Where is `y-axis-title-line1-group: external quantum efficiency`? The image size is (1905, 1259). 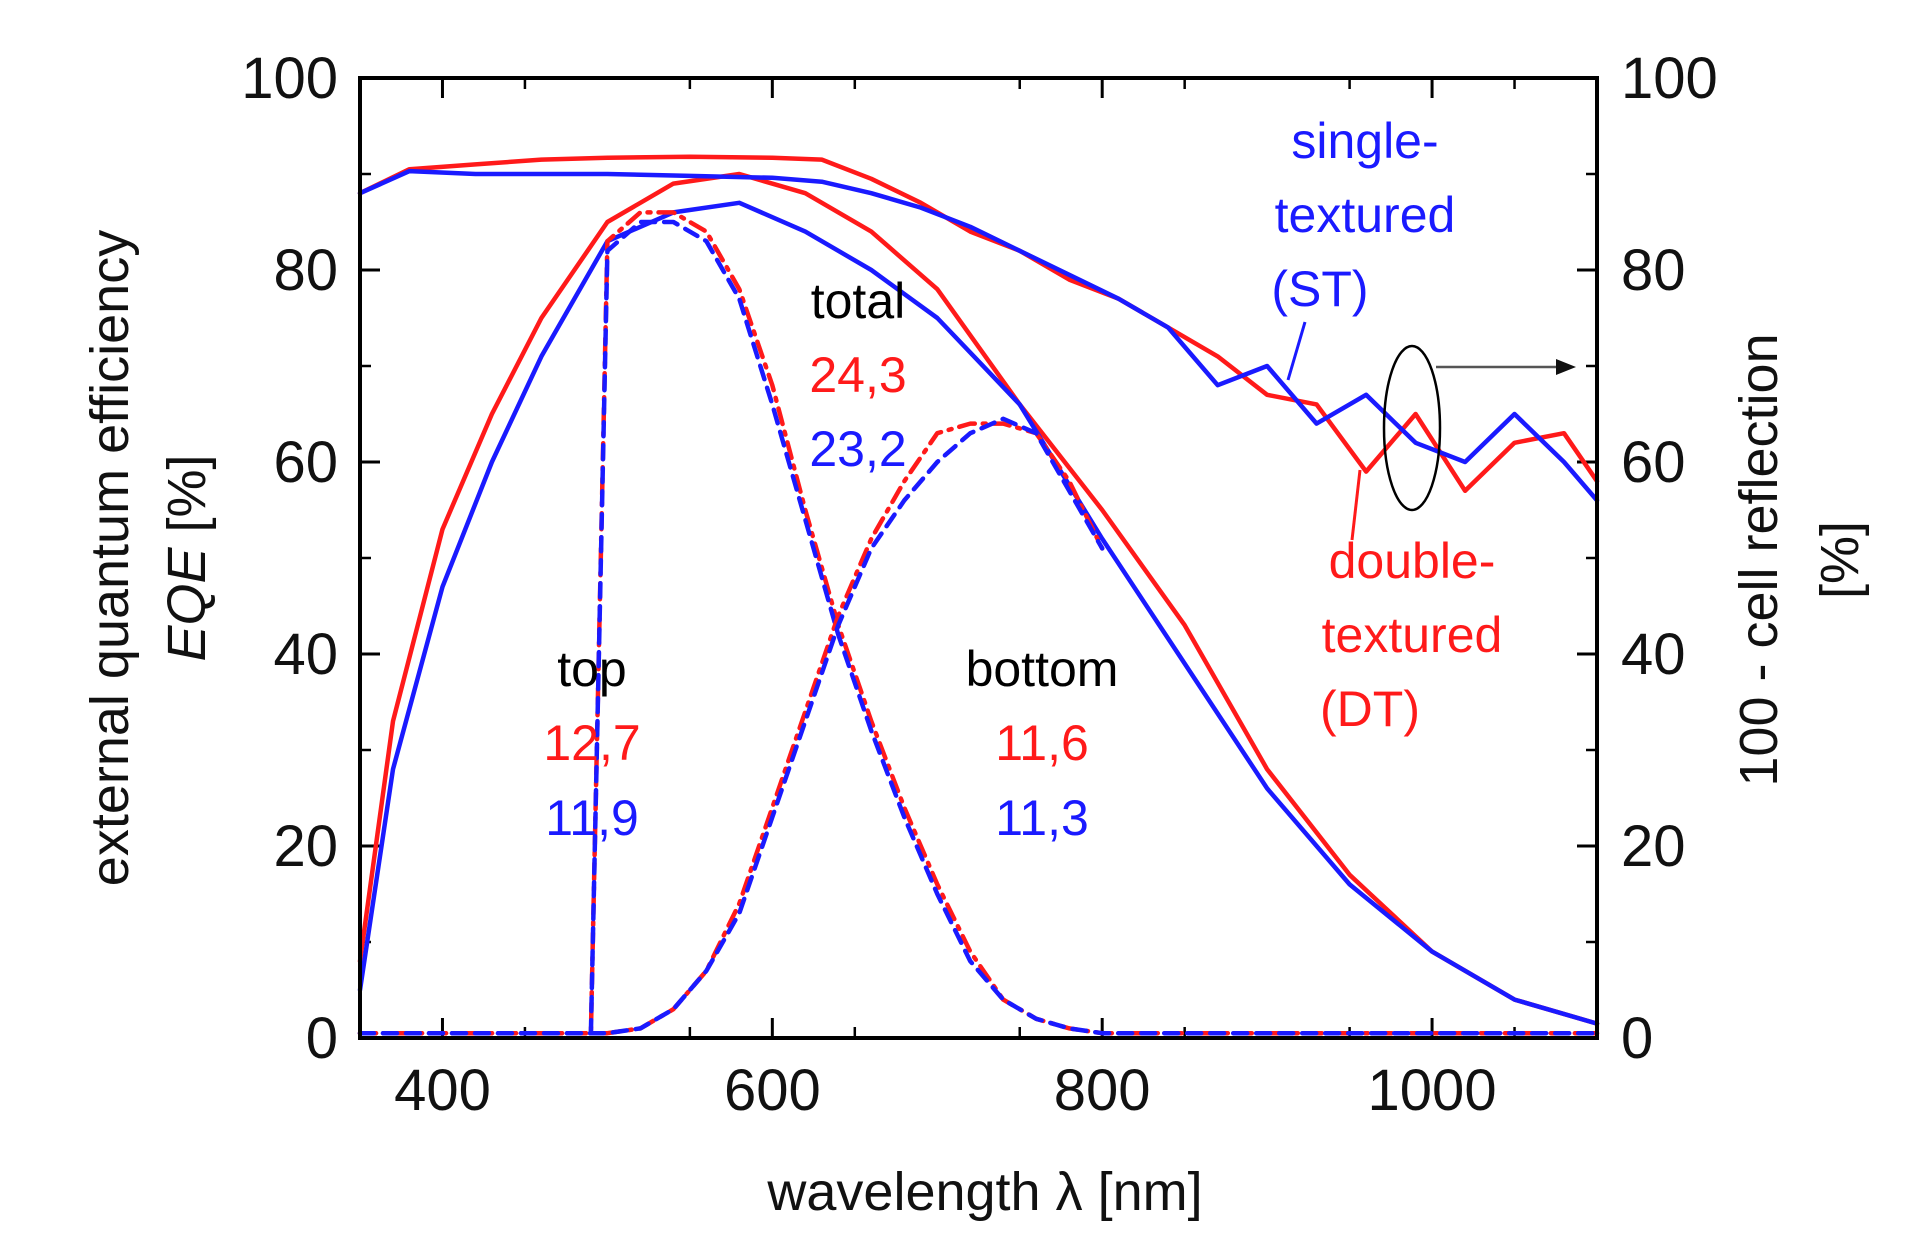 y-axis-title-line1-group: external quantum efficiency is located at coordinates (110, 558).